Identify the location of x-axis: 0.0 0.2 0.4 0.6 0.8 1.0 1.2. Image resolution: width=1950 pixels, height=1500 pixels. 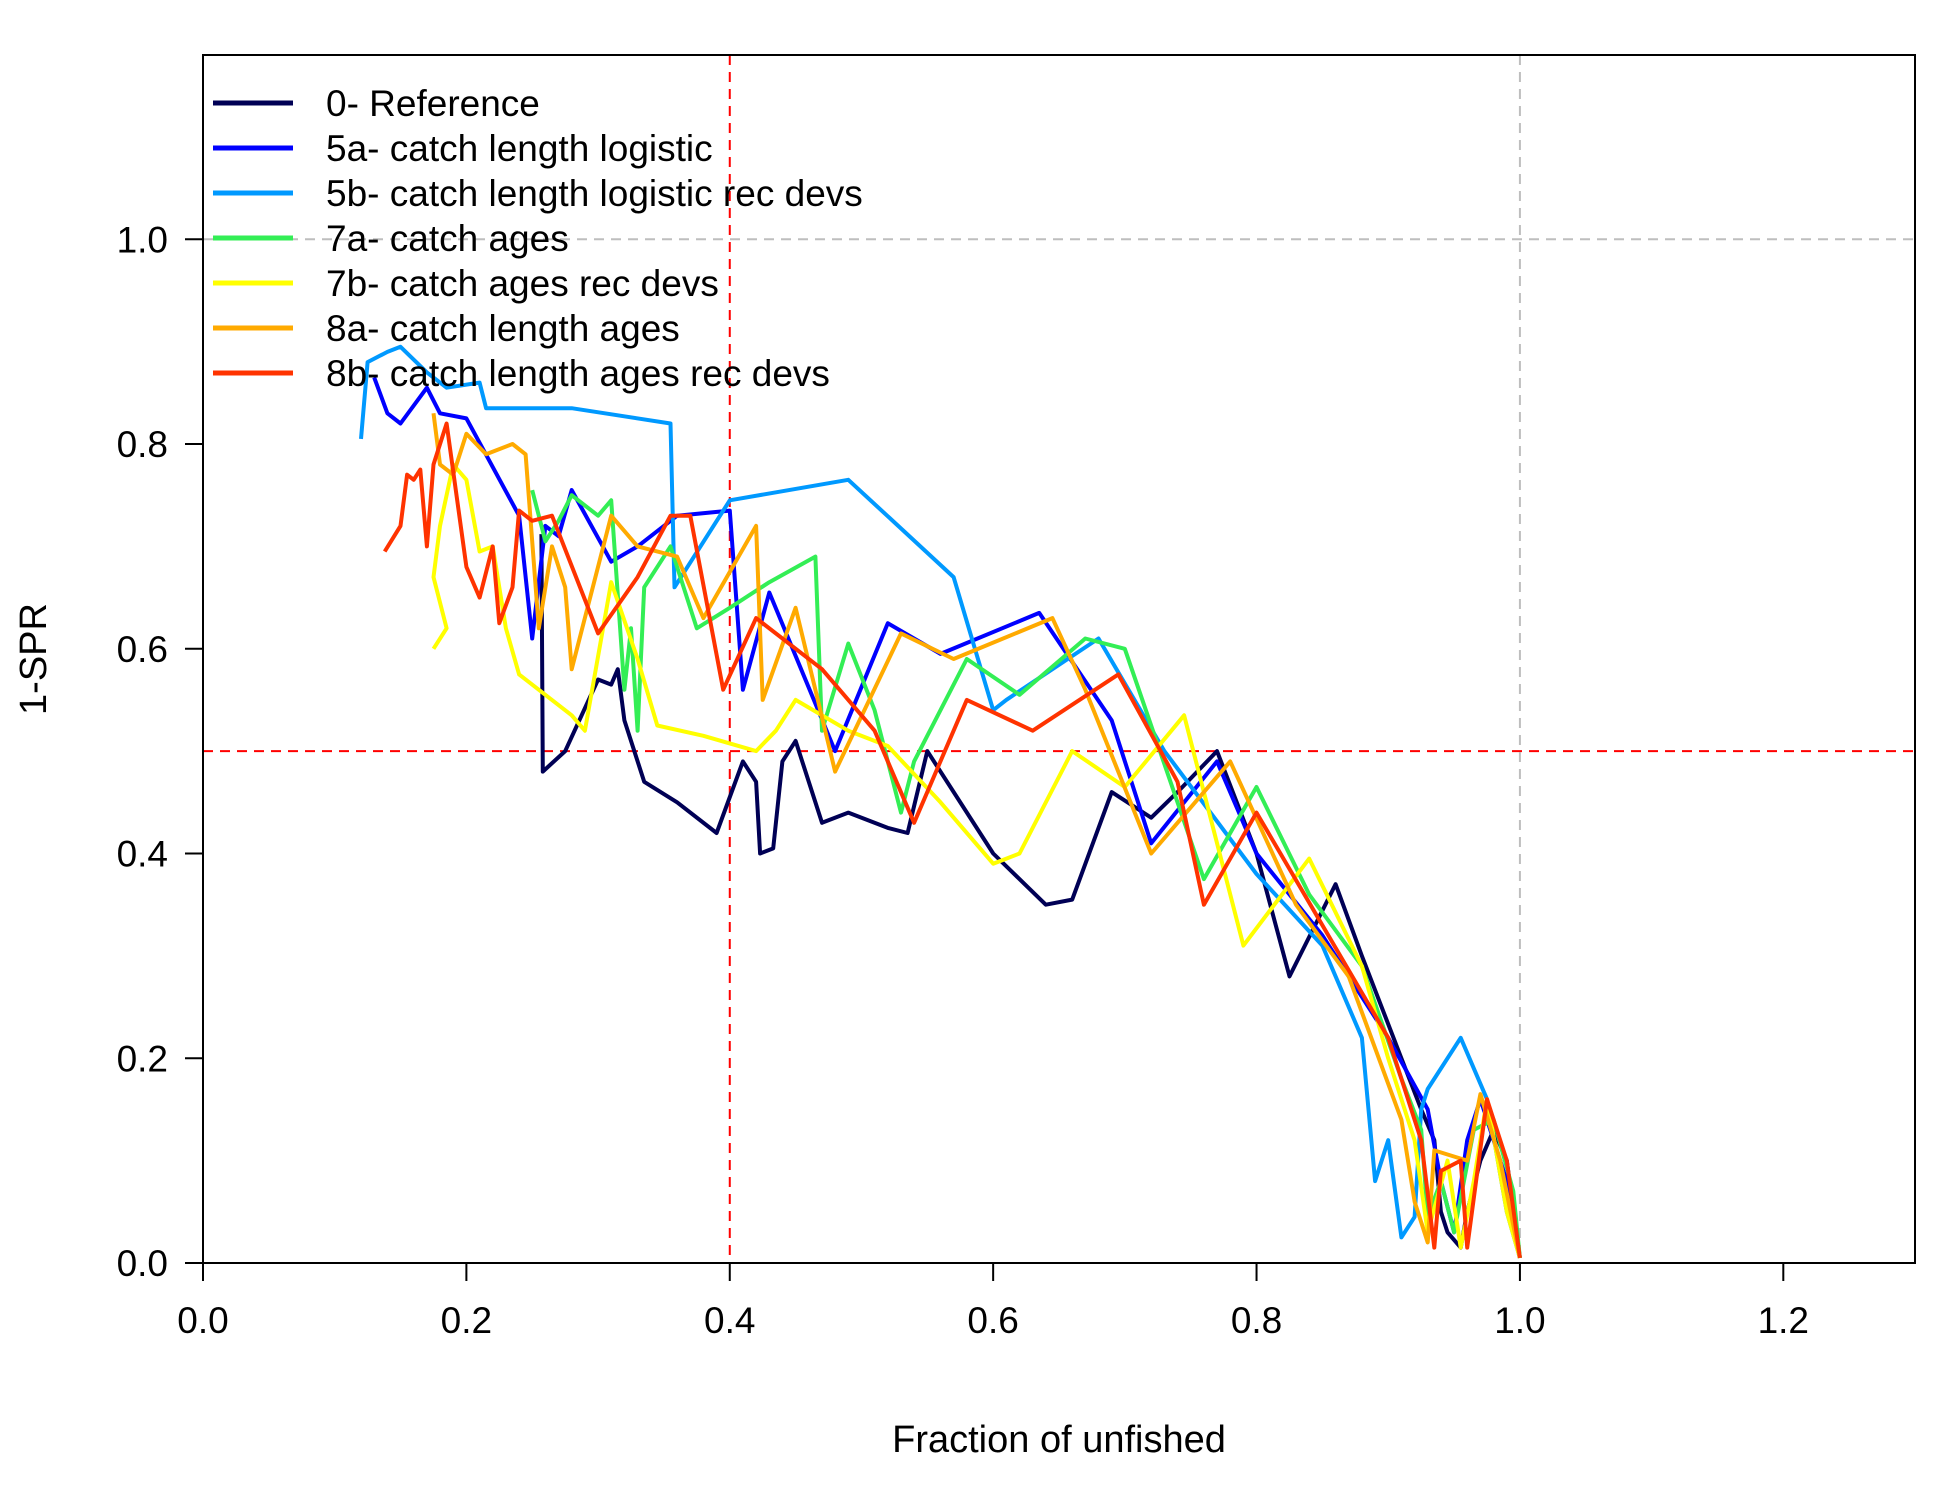
(993, 1301).